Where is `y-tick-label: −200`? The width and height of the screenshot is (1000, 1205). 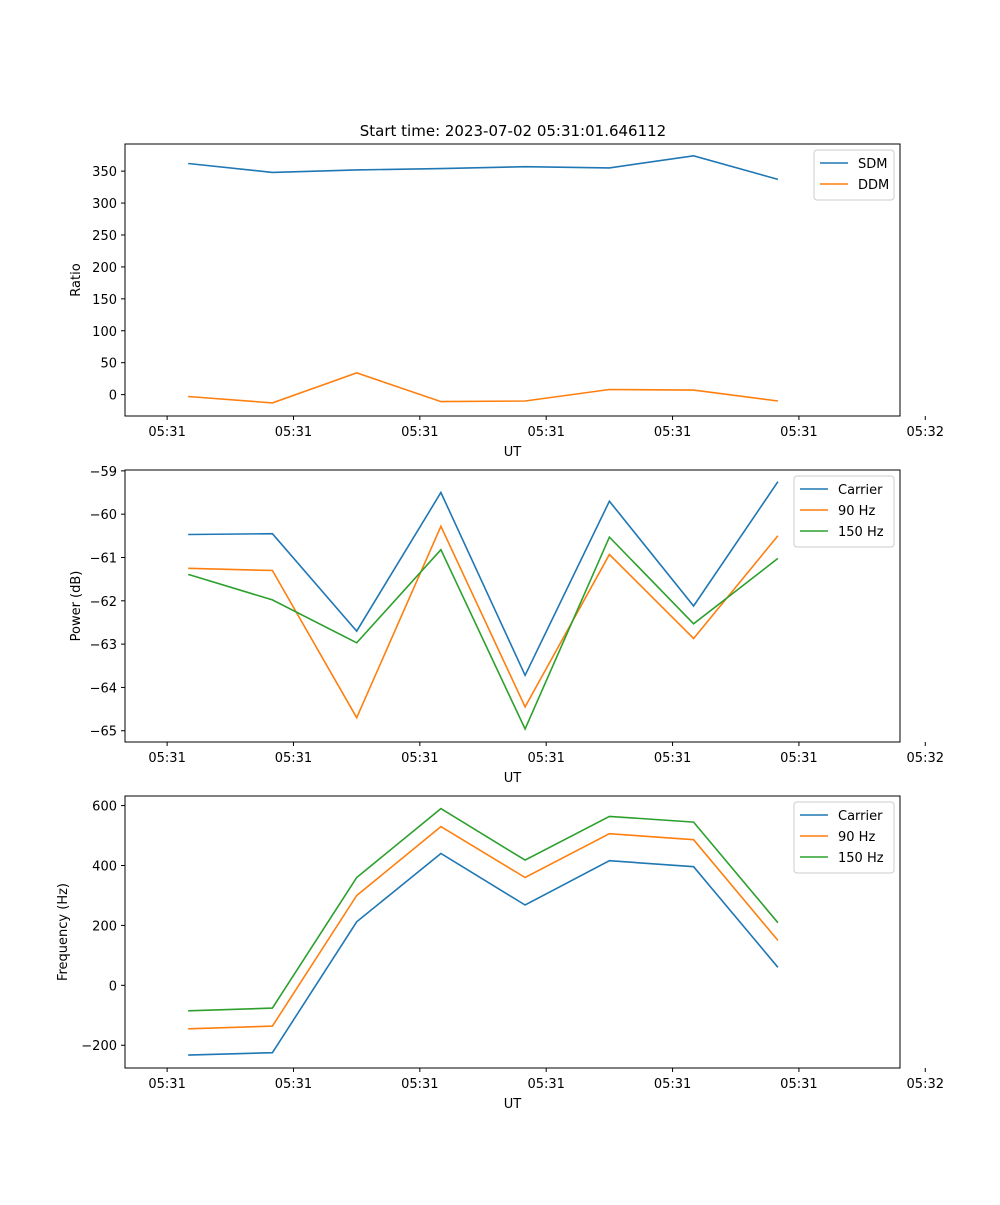
y-tick-label: −200 is located at coordinates (99, 1046).